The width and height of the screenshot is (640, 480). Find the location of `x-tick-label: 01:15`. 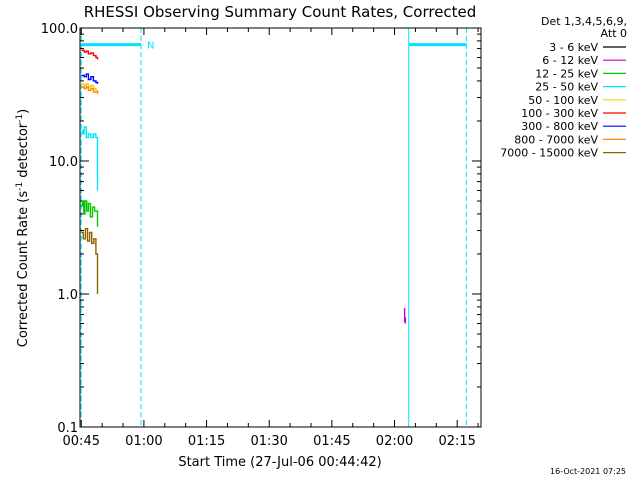

x-tick-label: 01:15 is located at coordinates (206, 441).